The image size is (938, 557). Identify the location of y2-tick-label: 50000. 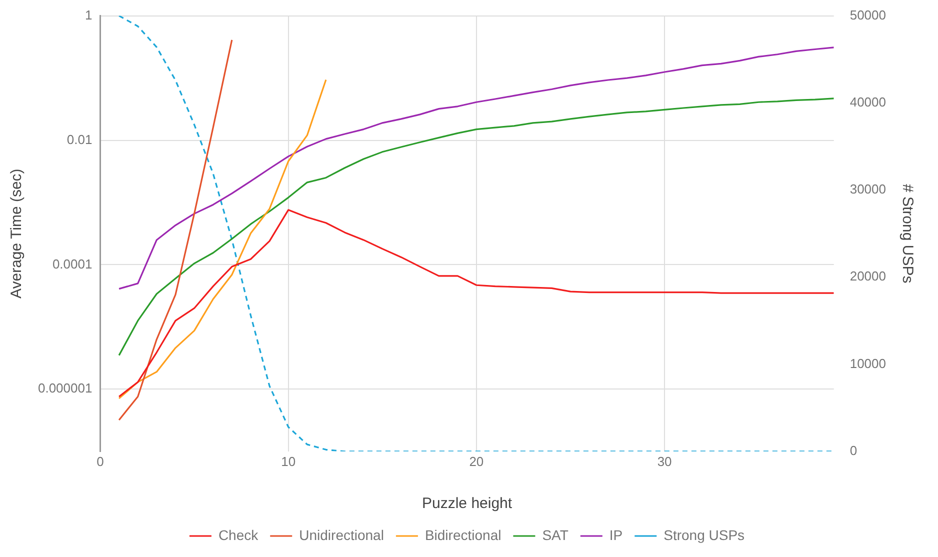
(868, 14).